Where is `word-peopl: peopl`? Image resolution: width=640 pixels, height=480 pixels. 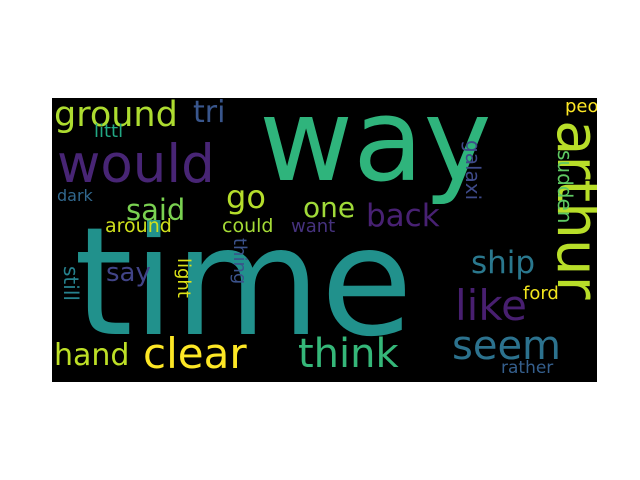 word-peopl: peopl is located at coordinates (581, 107).